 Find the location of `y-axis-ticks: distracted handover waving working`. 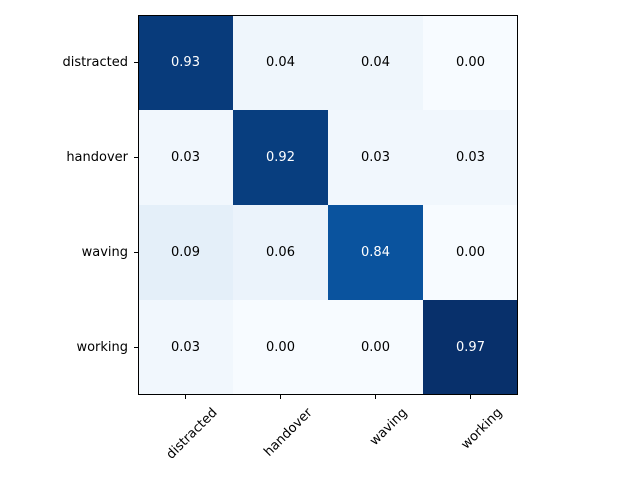

y-axis-ticks: distracted handover waving working is located at coordinates (100, 205).